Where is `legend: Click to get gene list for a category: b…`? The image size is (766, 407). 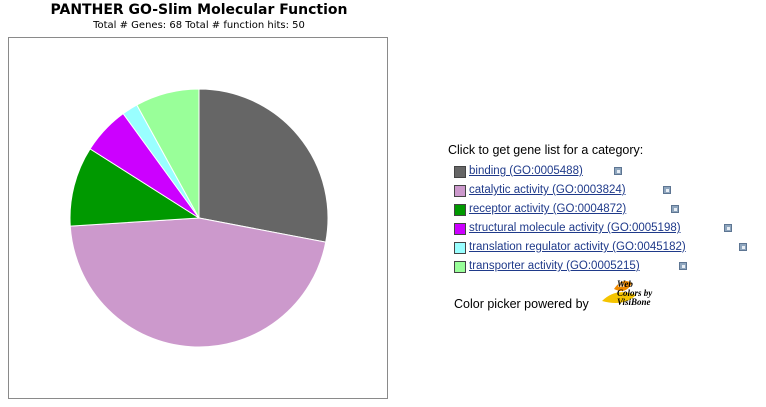
legend: Click to get gene list for a category: b… is located at coordinates (603, 209).